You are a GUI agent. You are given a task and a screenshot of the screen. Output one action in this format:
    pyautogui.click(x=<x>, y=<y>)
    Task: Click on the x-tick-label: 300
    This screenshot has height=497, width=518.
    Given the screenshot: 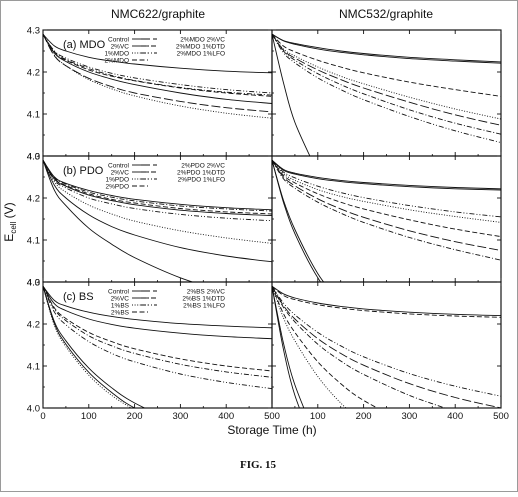 What is the action you would take?
    pyautogui.click(x=180, y=416)
    